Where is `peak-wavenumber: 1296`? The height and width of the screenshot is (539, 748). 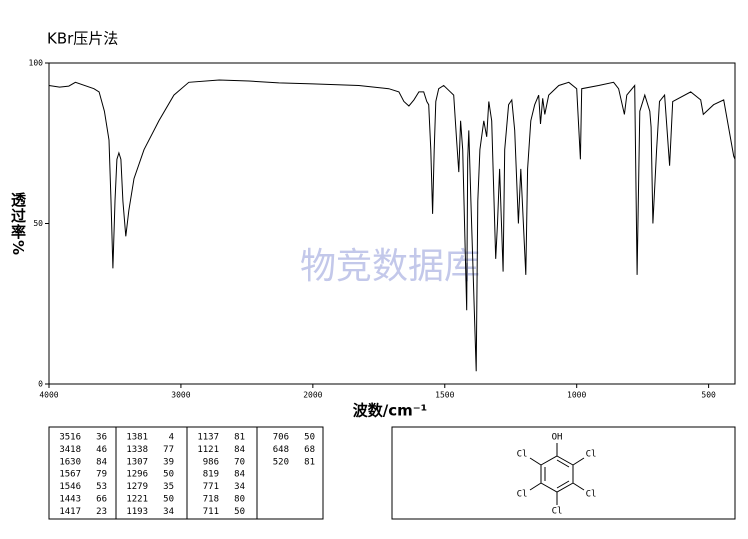
peak-wavenumber: 1296 is located at coordinates (137, 475).